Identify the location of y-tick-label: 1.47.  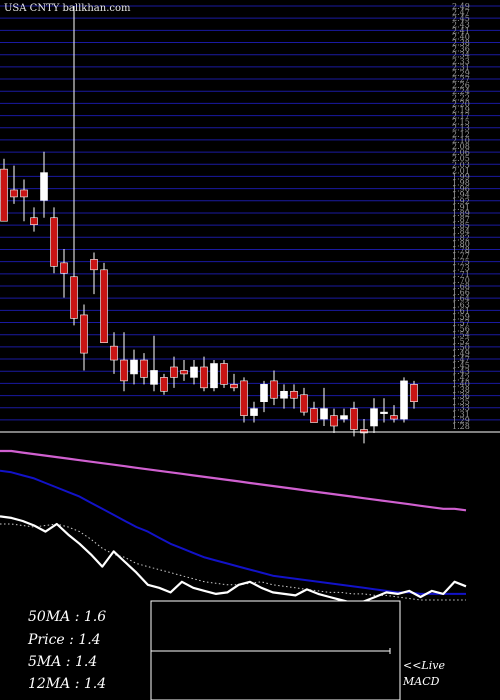
(461, 359).